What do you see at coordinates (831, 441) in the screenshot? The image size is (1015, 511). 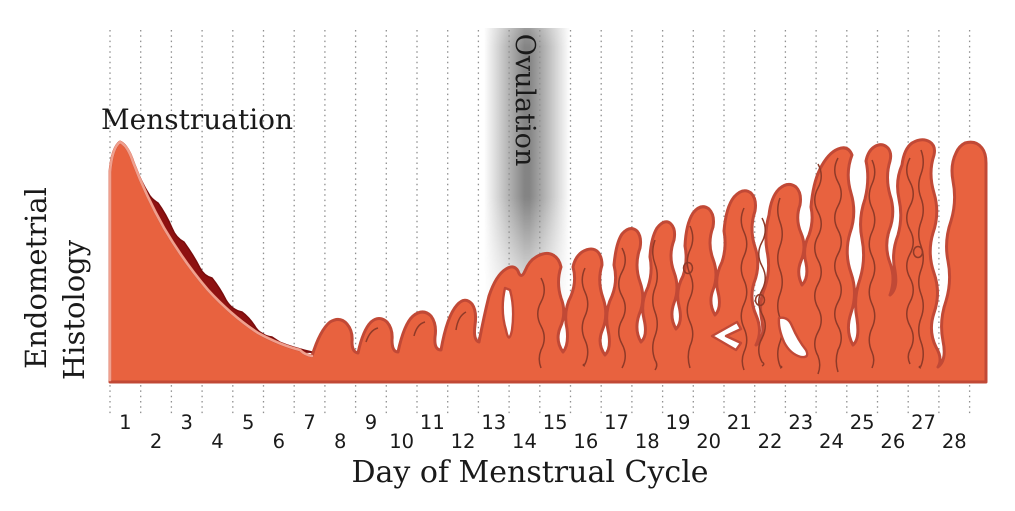 I see `day-tick-label: 24` at bounding box center [831, 441].